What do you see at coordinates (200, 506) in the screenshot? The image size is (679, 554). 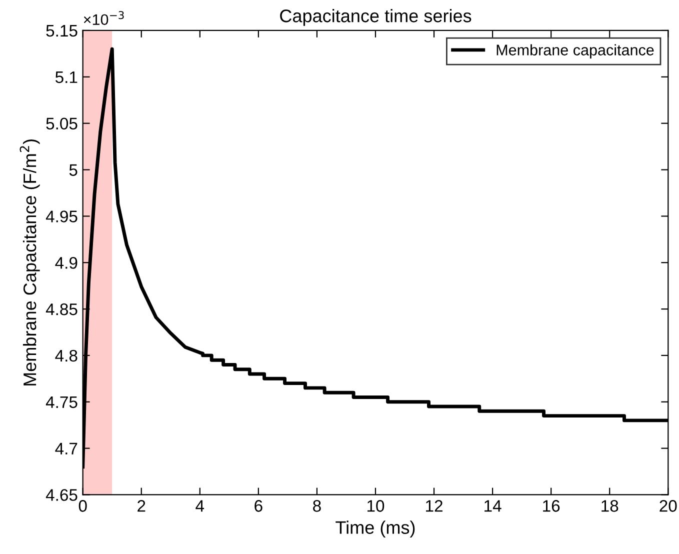 I see `x-tick-label: 4` at bounding box center [200, 506].